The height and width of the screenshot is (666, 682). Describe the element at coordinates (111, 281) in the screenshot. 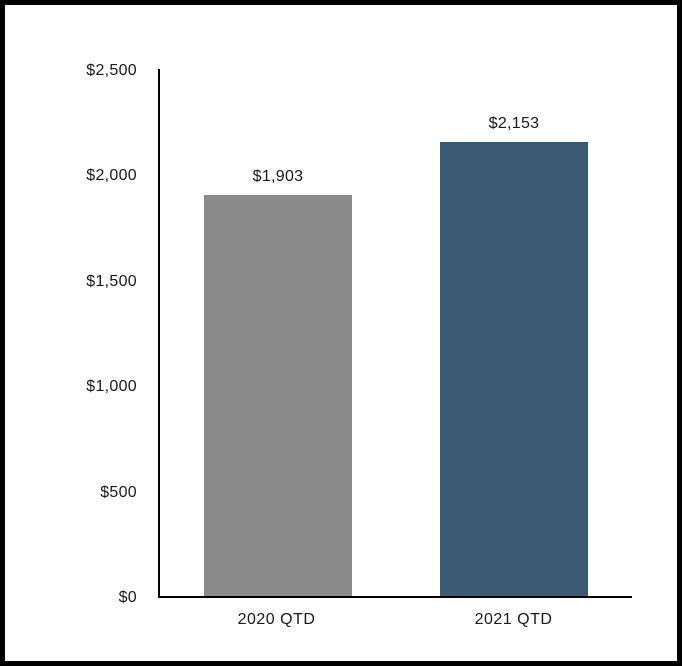

I see `y-tick-label: $1,500` at that location.